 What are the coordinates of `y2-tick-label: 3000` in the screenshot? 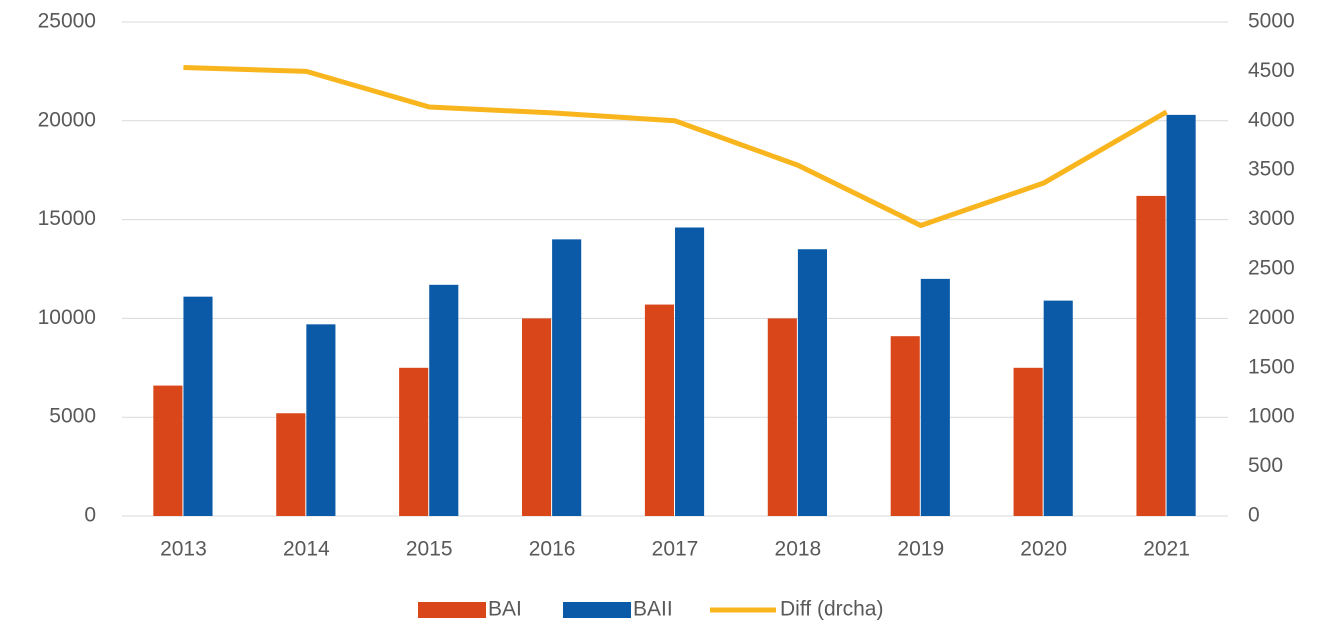 It's located at (1271, 218).